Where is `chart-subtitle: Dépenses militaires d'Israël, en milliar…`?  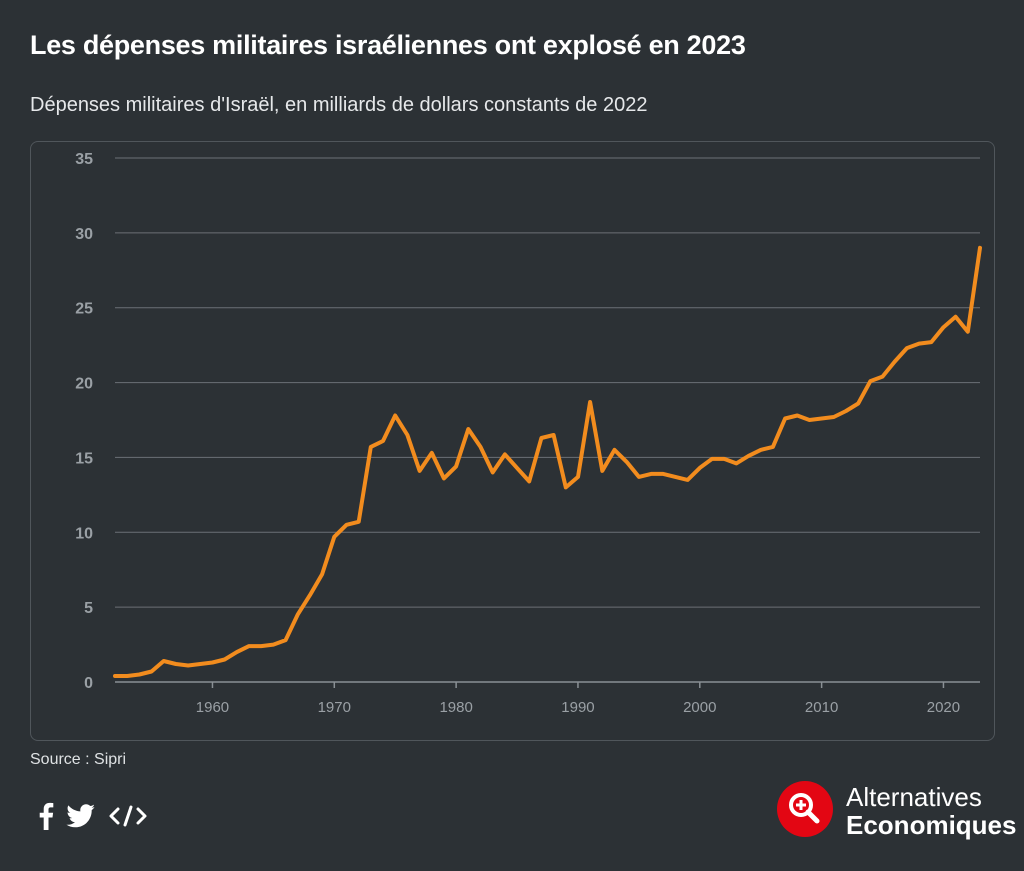 chart-subtitle: Dépenses militaires d'Israël, en milliar… is located at coordinates (339, 105).